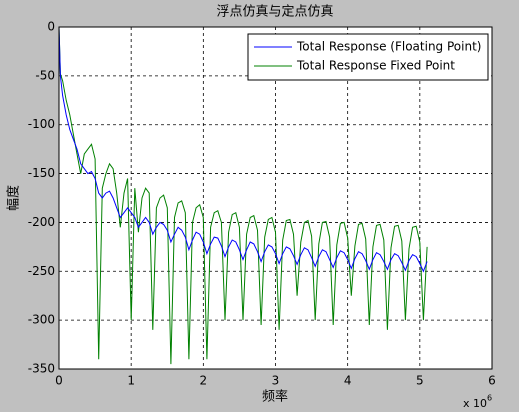  What do you see at coordinates (41, 320) in the screenshot?
I see `y-tick-label: -300` at bounding box center [41, 320].